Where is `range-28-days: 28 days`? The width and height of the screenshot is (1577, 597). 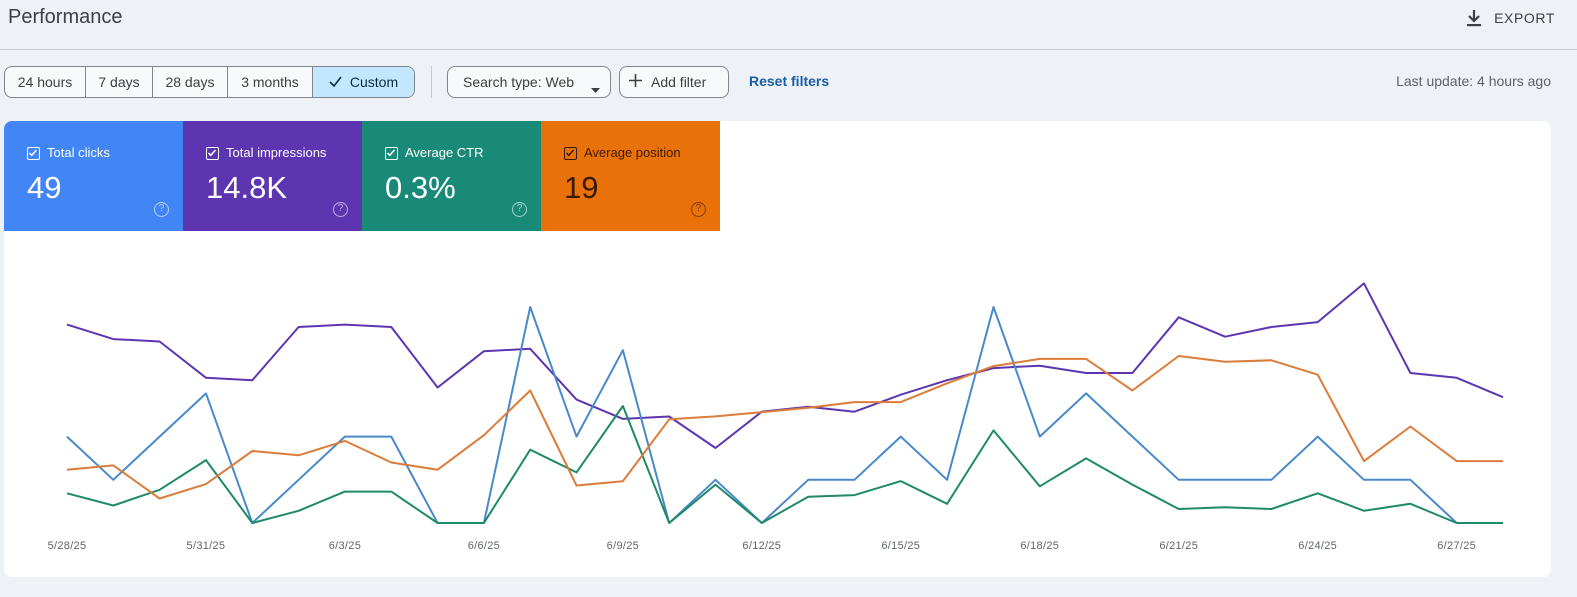
range-28-days: 28 days is located at coordinates (190, 82).